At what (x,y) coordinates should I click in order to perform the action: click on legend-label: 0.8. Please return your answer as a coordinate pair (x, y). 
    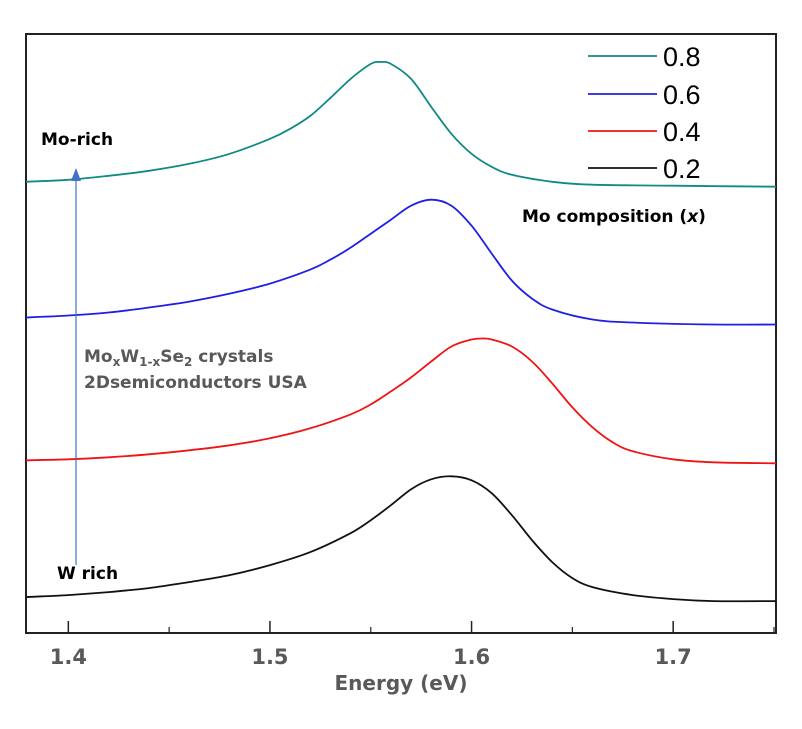
    Looking at the image, I should click on (682, 57).